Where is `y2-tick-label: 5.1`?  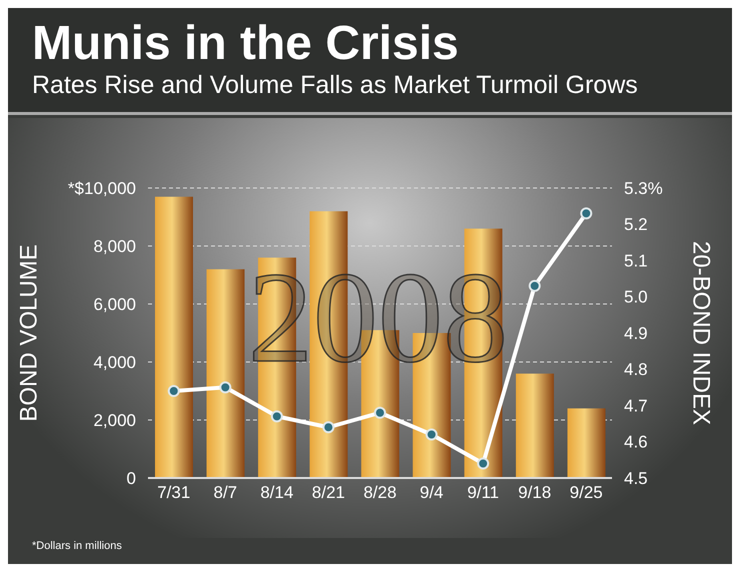
y2-tick-label: 5.1 is located at coordinates (636, 260).